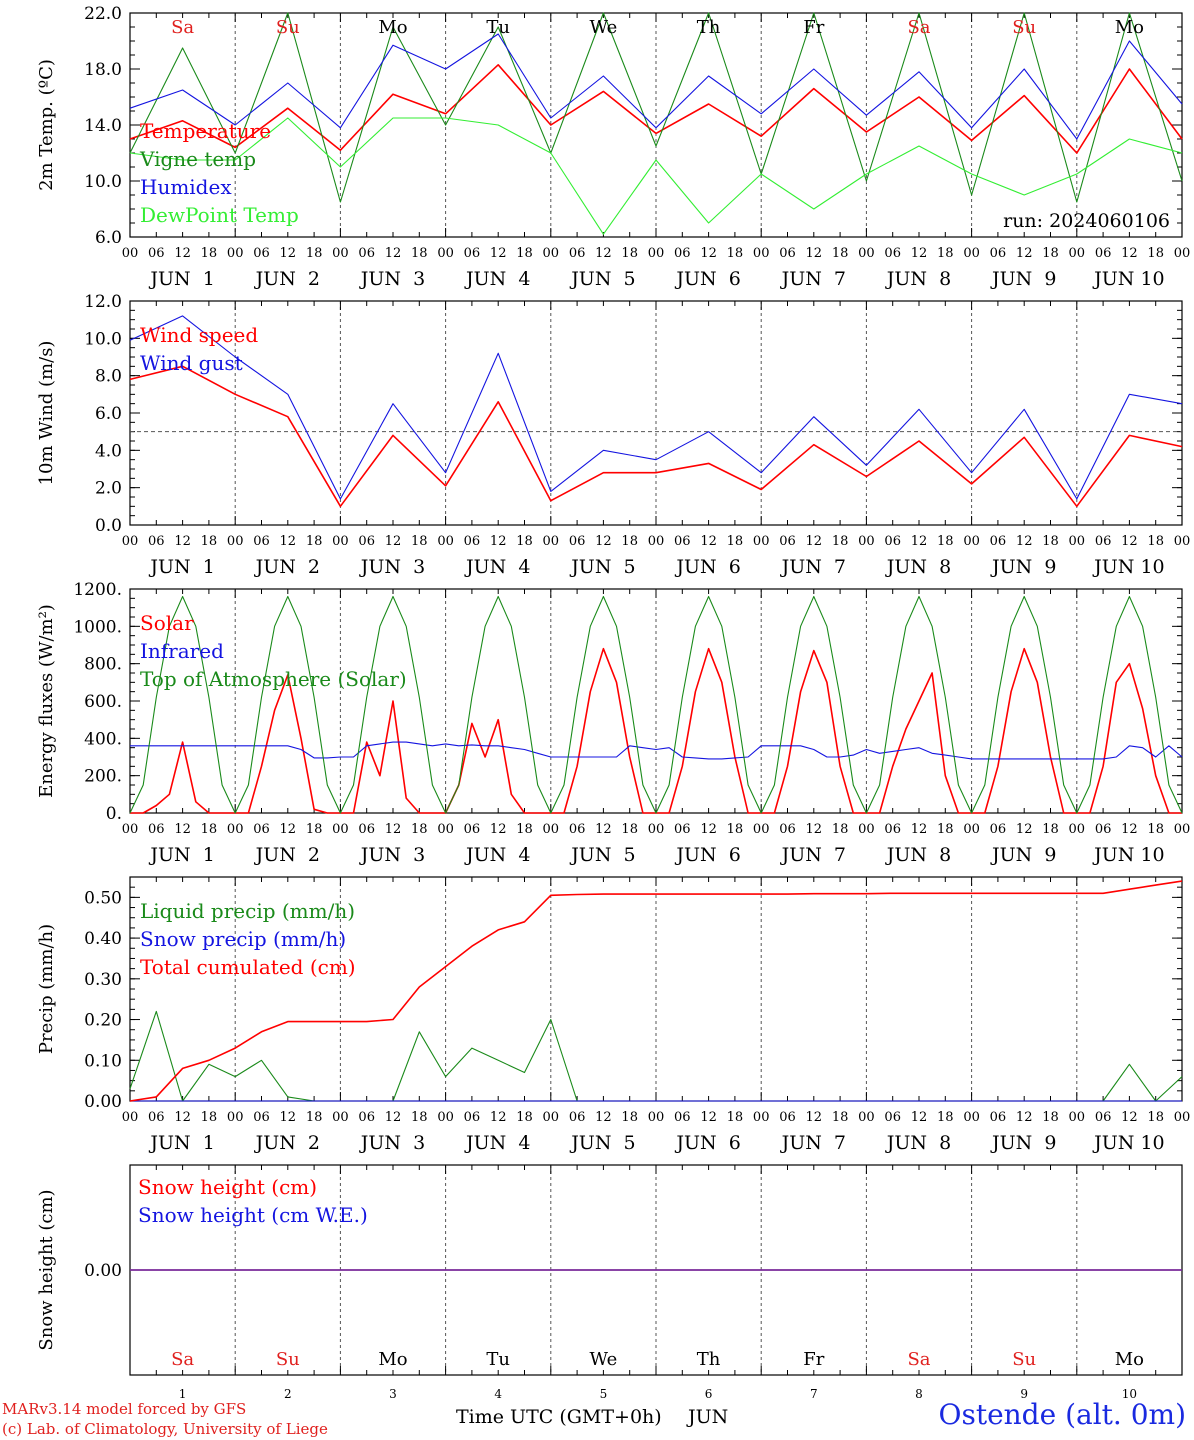  What do you see at coordinates (814, 1394) in the screenshot?
I see `day-number: 7` at bounding box center [814, 1394].